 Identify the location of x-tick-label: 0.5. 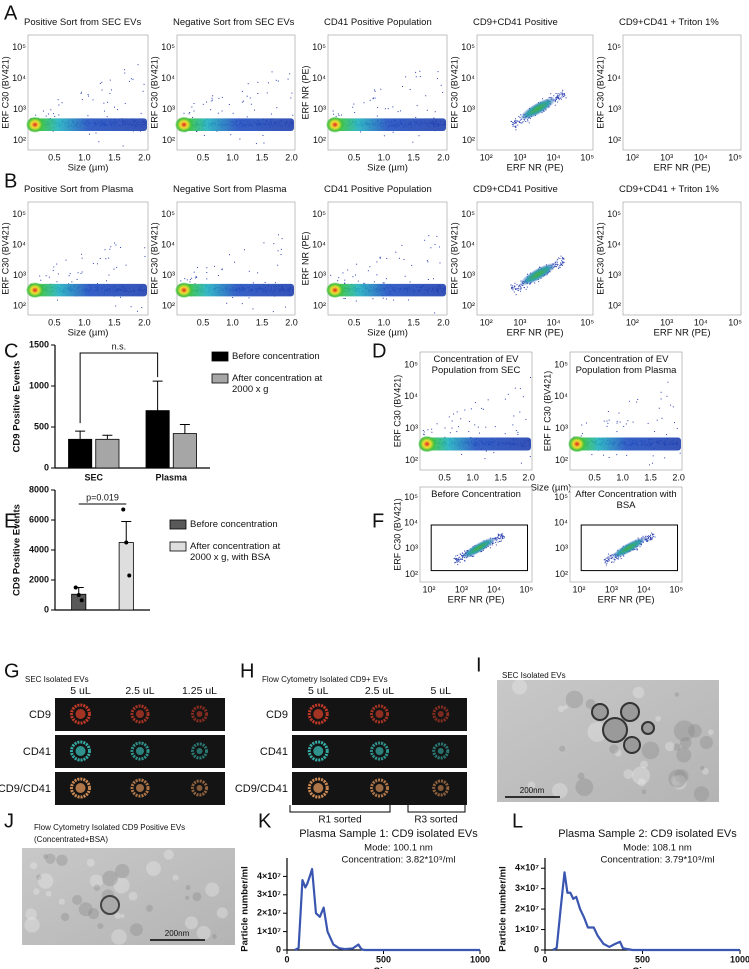
(354, 322).